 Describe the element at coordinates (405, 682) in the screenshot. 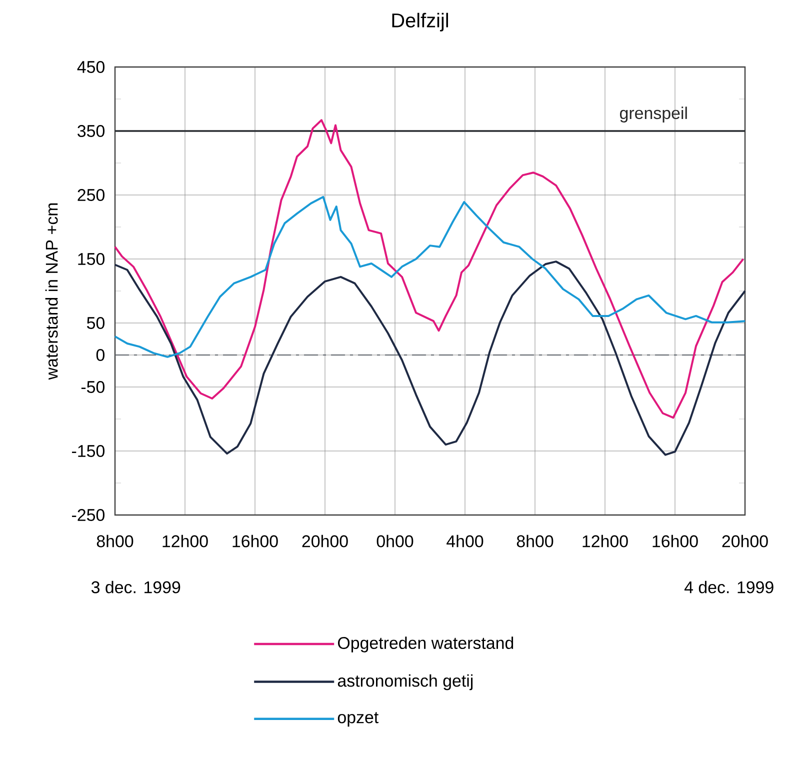

I see `legend-label: astronomisch getij` at that location.